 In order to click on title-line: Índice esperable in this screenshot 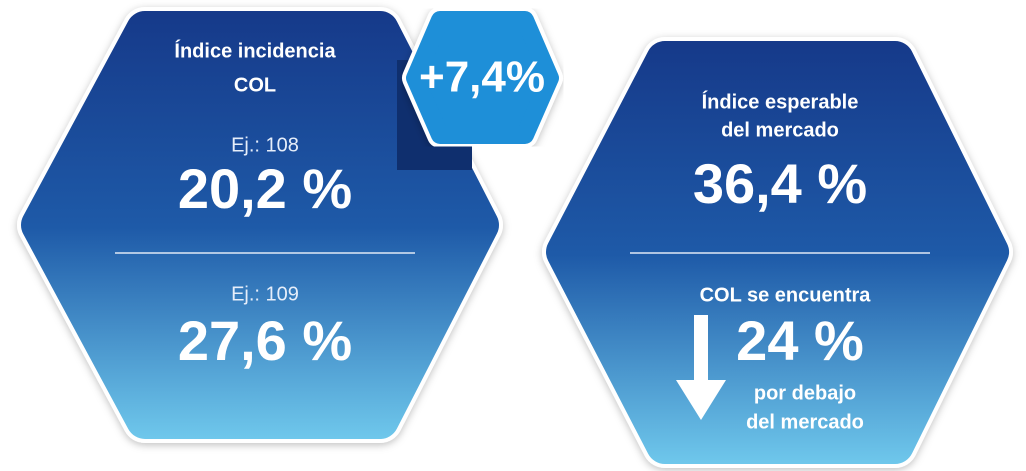, I will do `click(780, 101)`.